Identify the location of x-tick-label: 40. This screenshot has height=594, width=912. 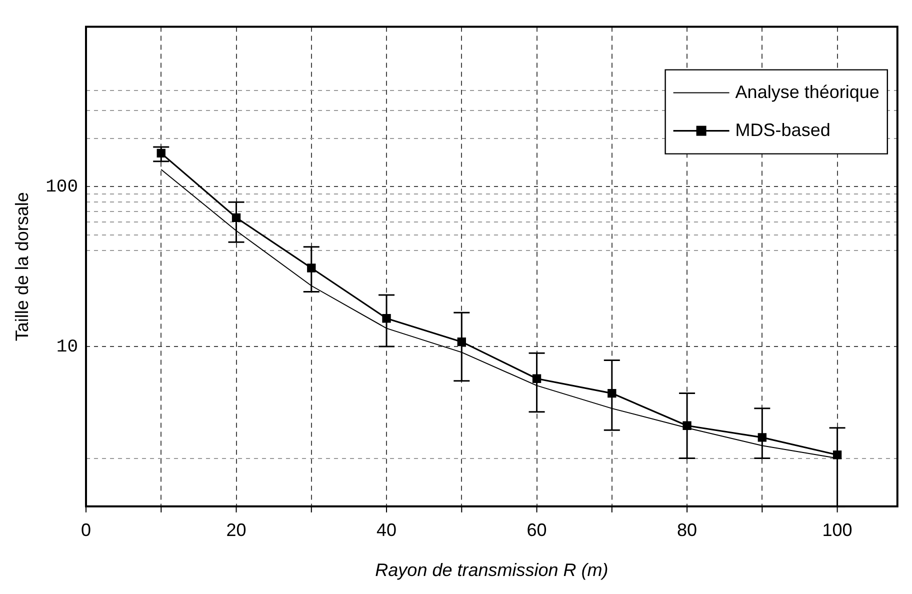
(386, 530).